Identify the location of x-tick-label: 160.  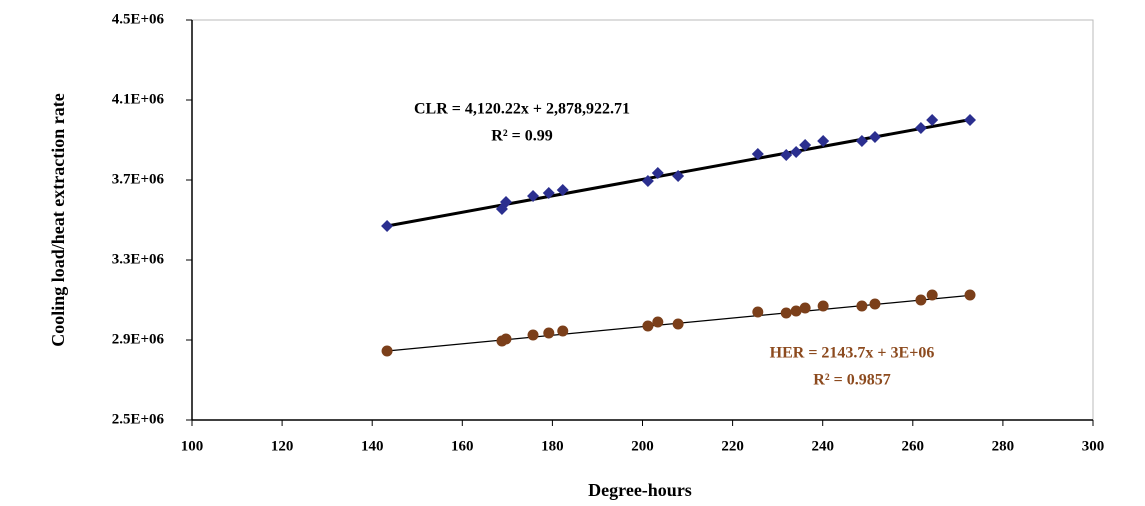
(462, 446).